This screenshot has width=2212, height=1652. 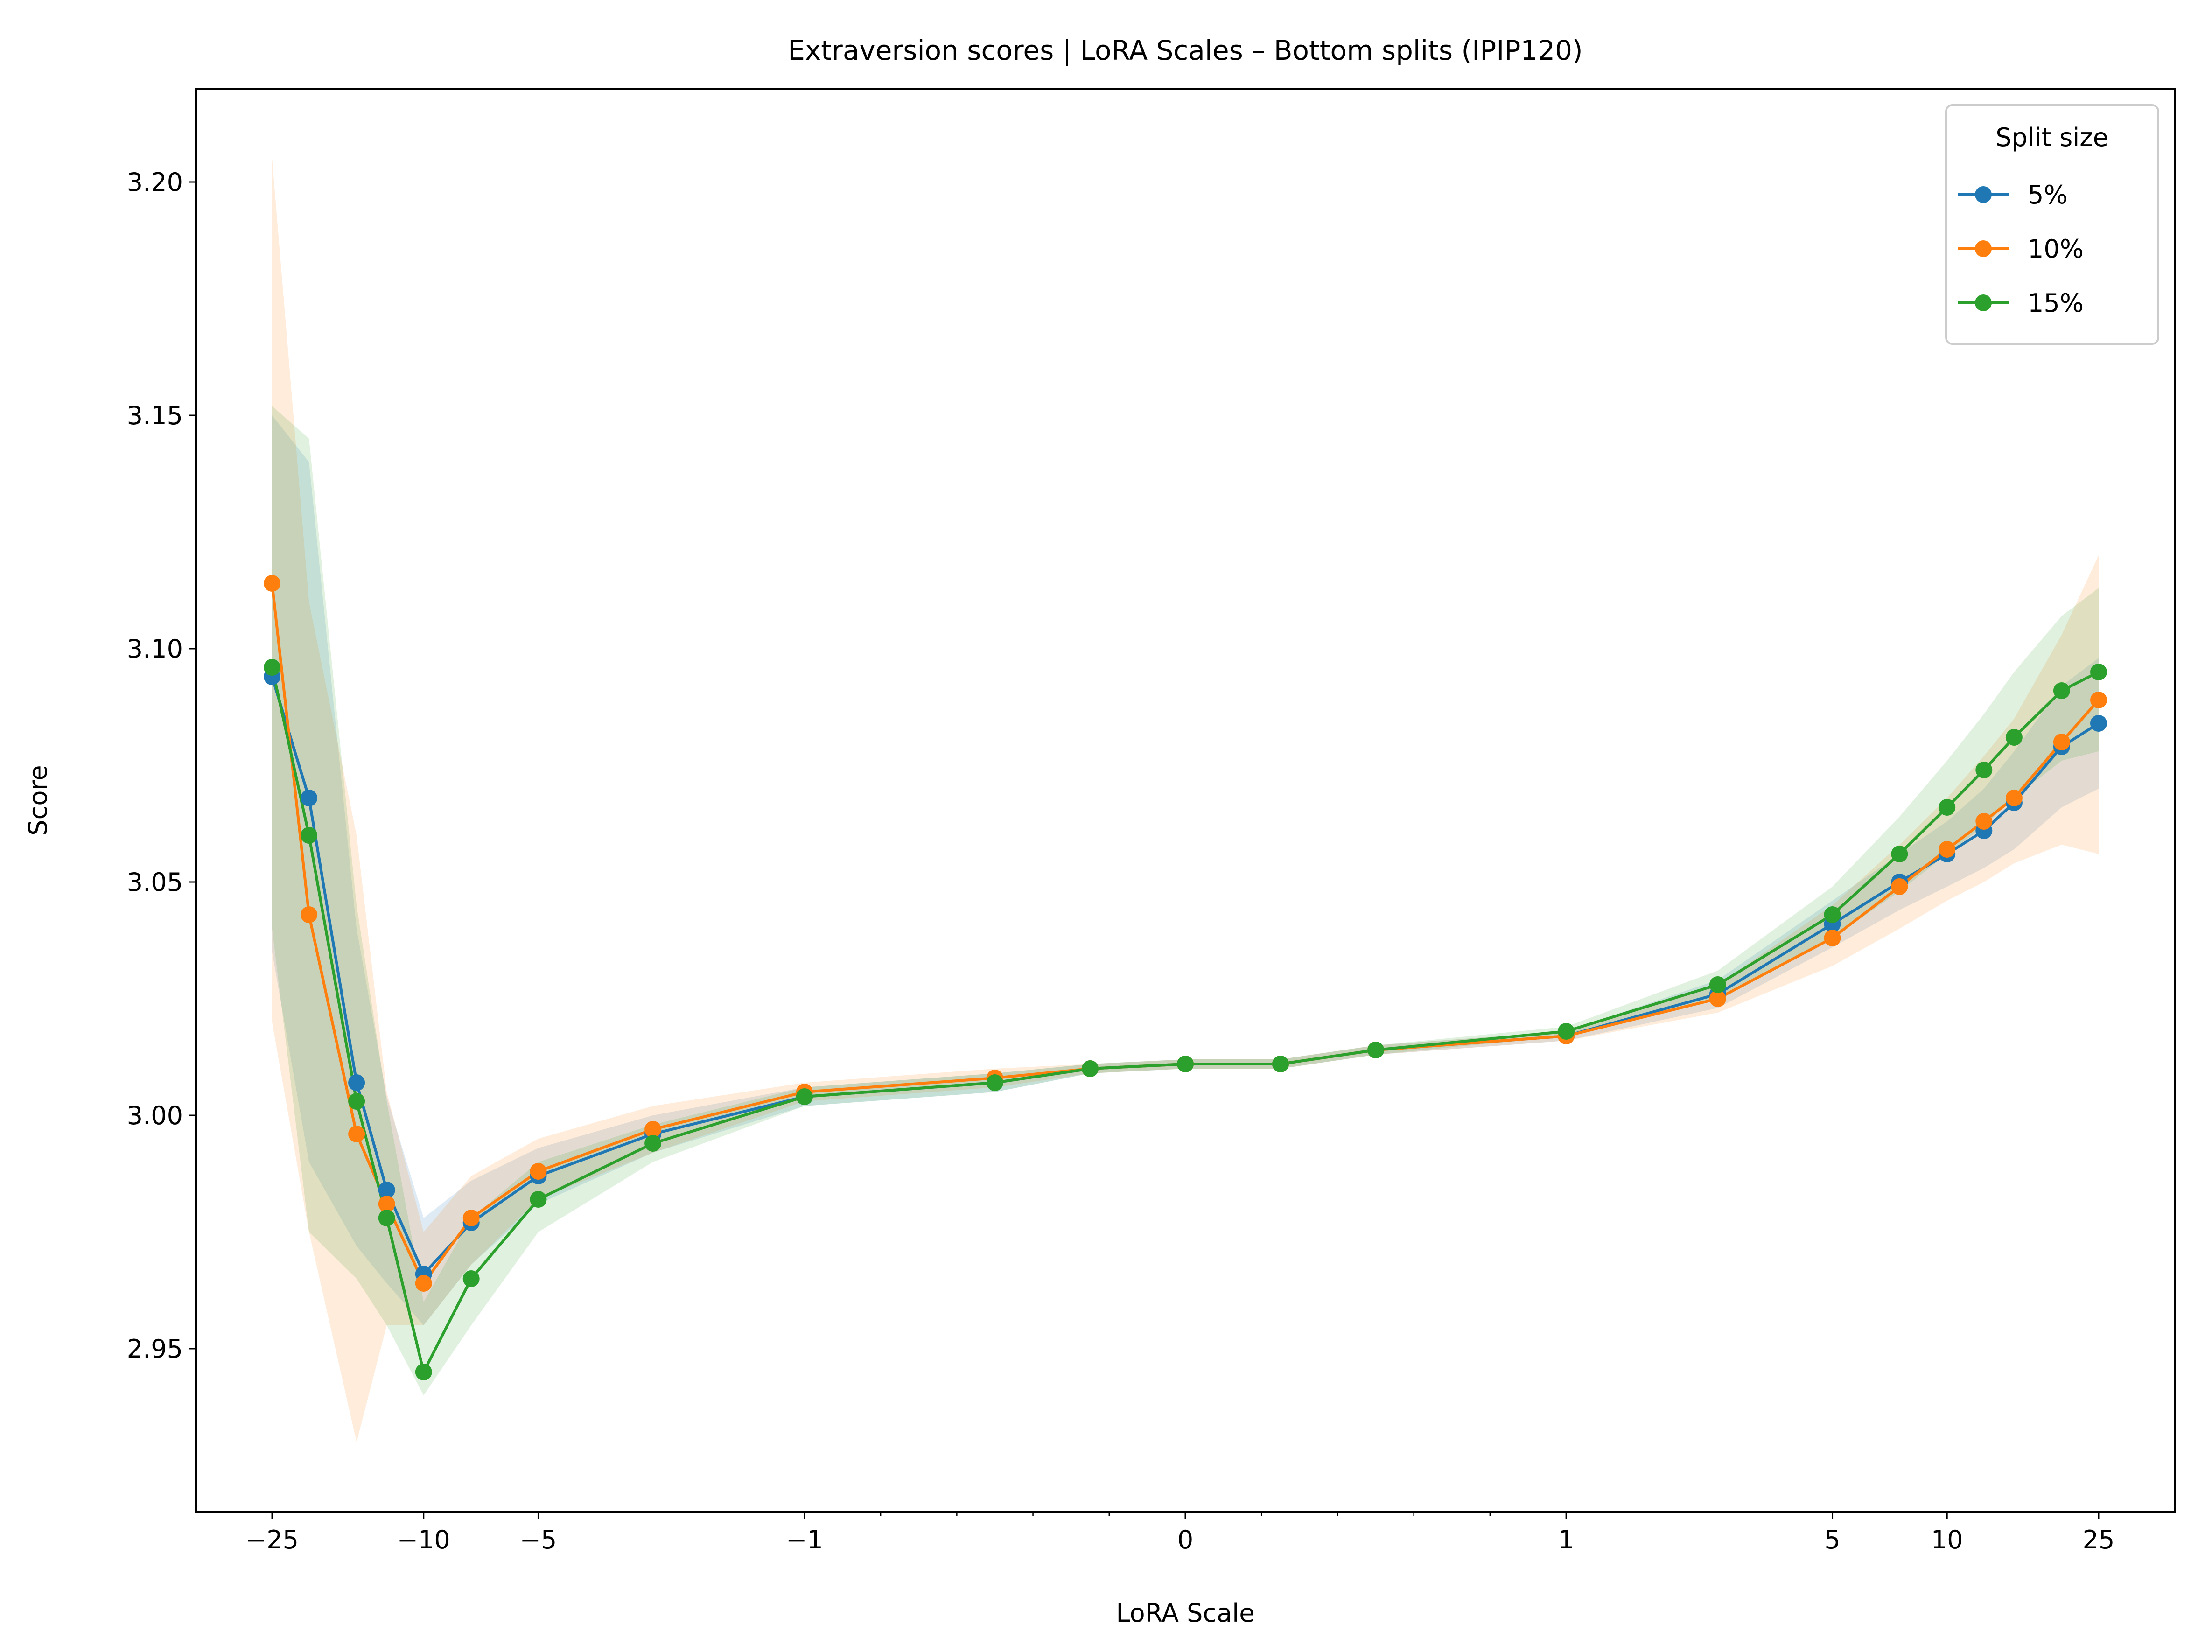 I want to click on x-tick-label: 0, so click(x=1185, y=1539).